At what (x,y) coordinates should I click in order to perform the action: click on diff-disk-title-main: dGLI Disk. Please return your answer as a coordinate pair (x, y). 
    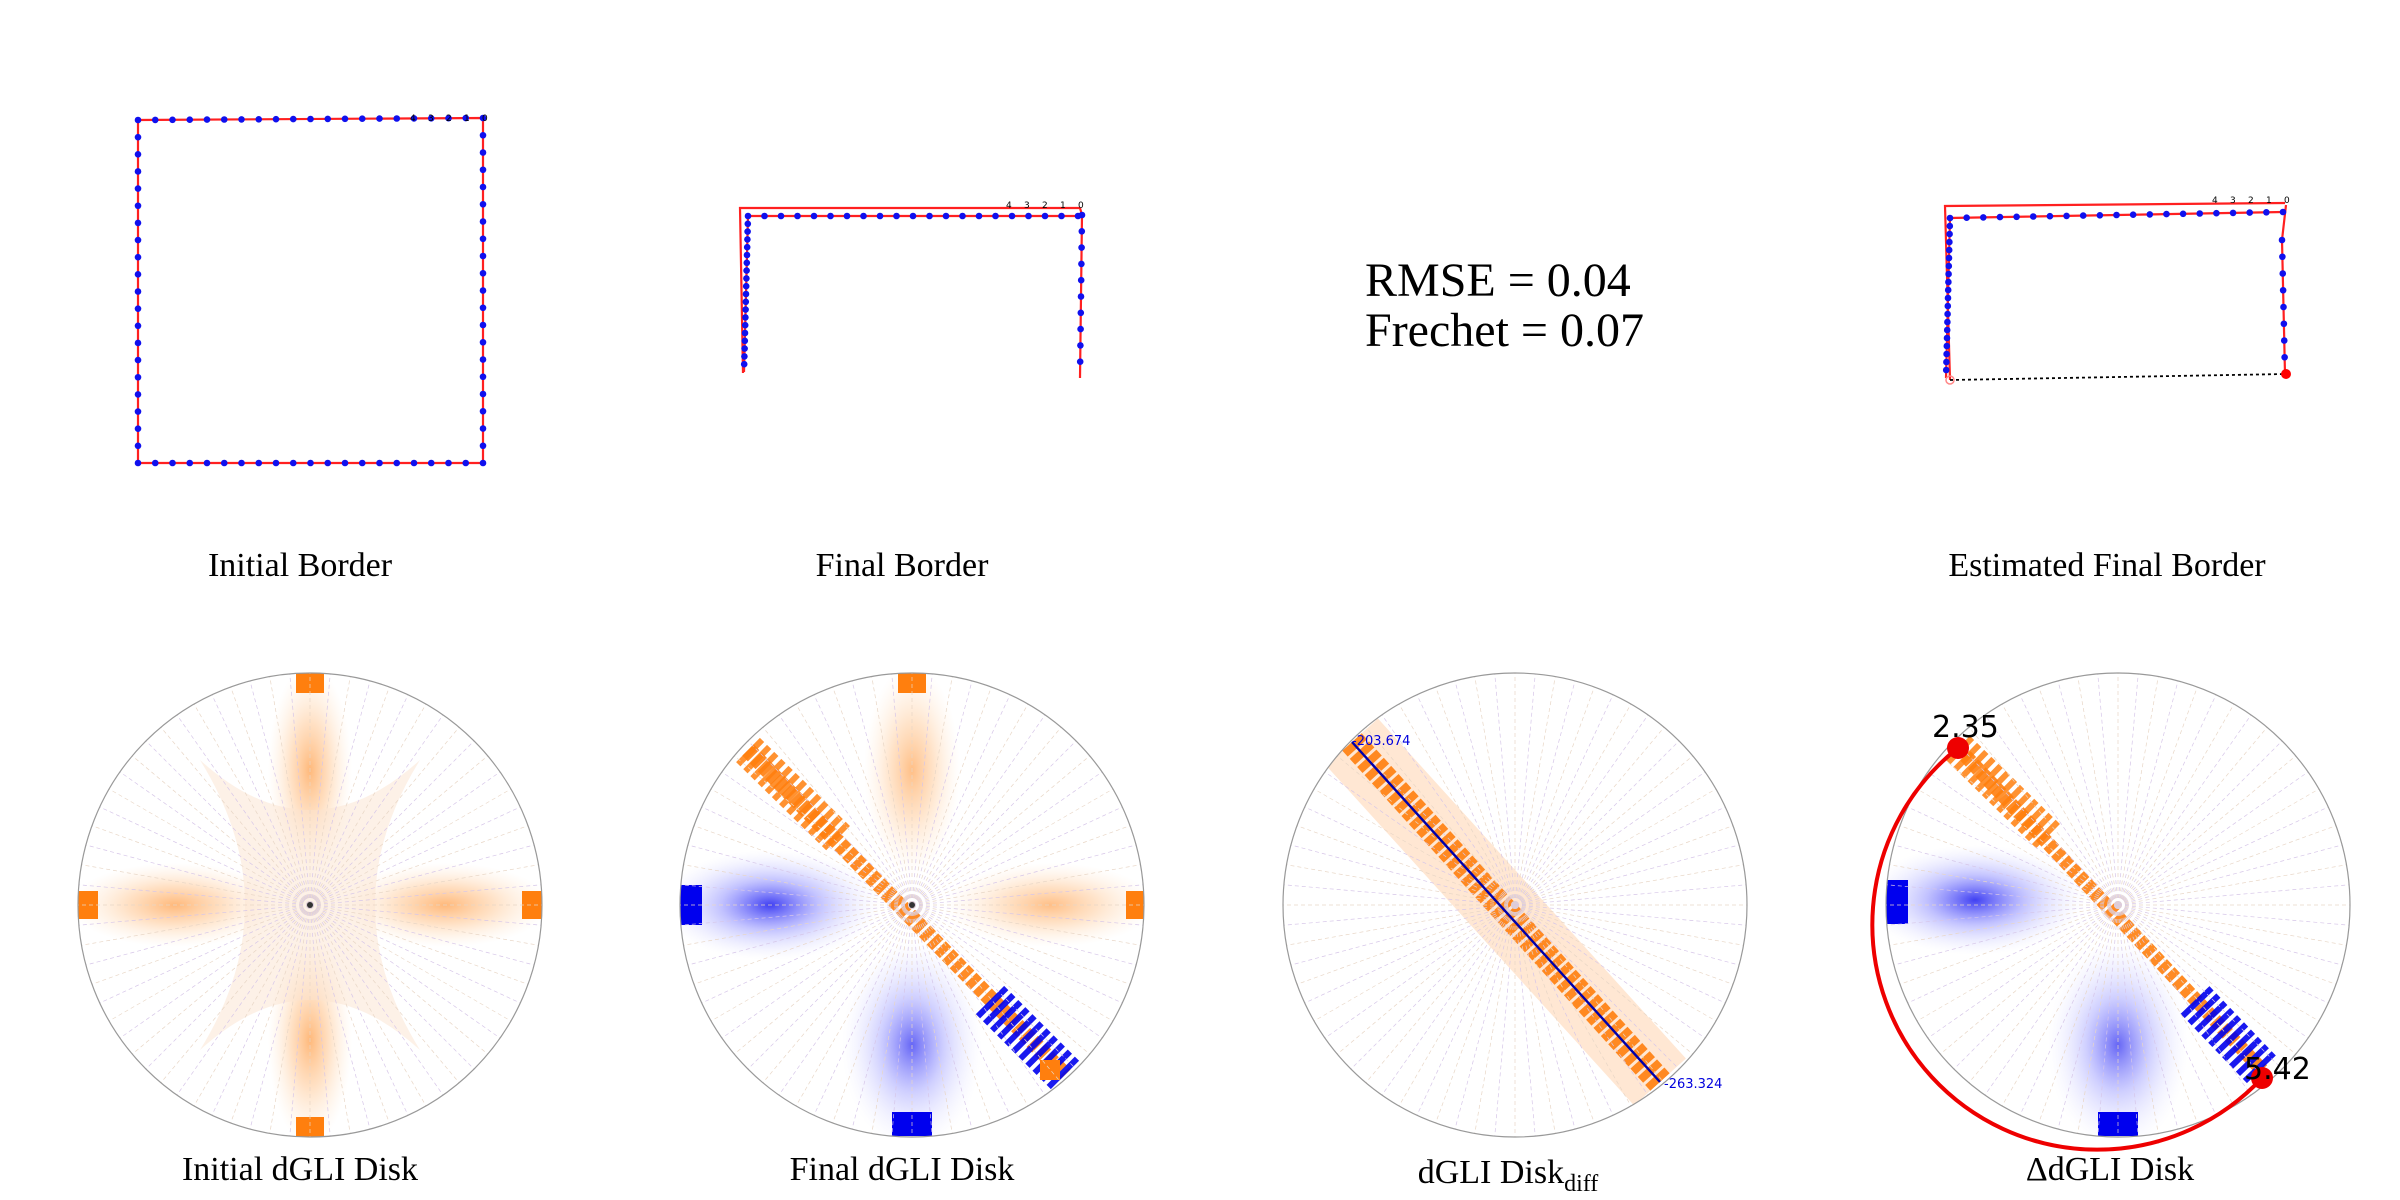
    Looking at the image, I should click on (1491, 1172).